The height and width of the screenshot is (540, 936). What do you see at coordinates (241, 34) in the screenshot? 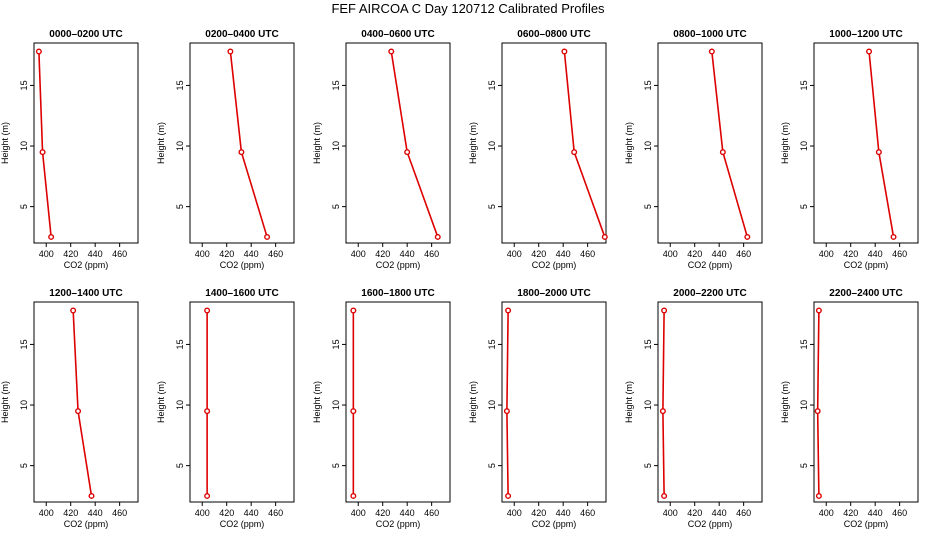
I see `panel-title: 0200–0400 UTC` at bounding box center [241, 34].